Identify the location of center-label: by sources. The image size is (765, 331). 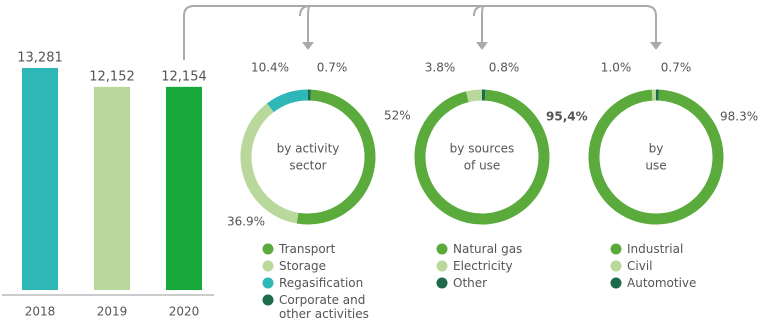
(482, 149).